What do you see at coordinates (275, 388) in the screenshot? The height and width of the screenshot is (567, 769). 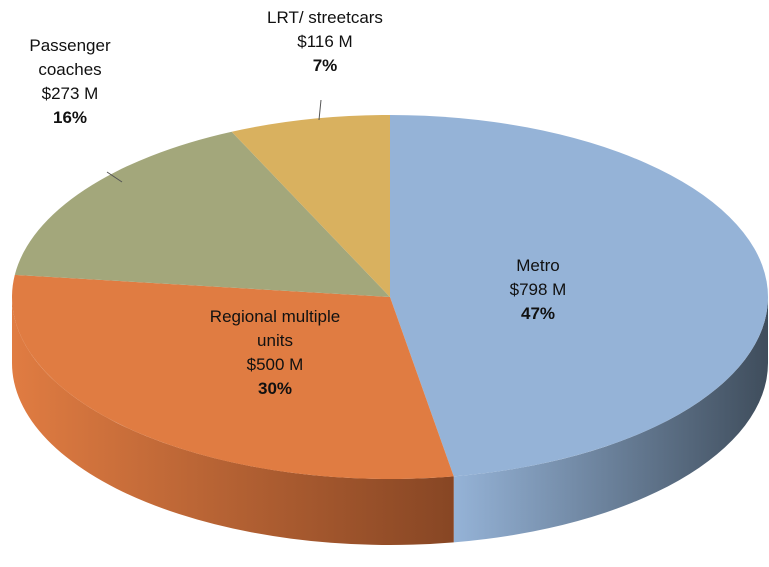 I see `percent-label: 30%` at bounding box center [275, 388].